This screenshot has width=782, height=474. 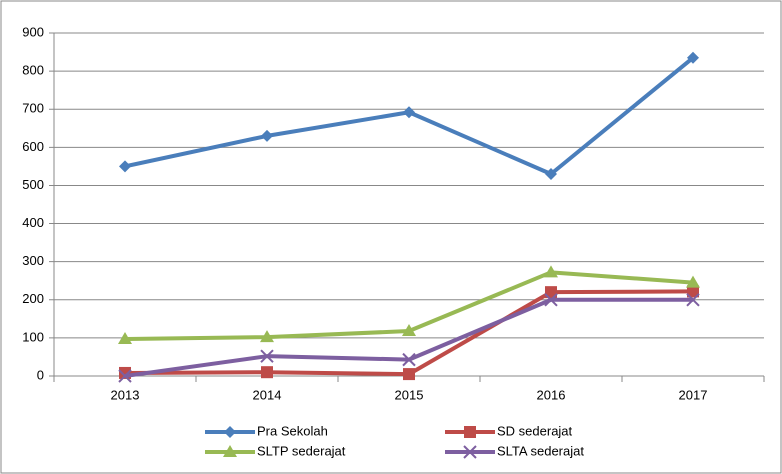 What do you see at coordinates (540, 450) in the screenshot?
I see `legend-label: SLTA sederajat` at bounding box center [540, 450].